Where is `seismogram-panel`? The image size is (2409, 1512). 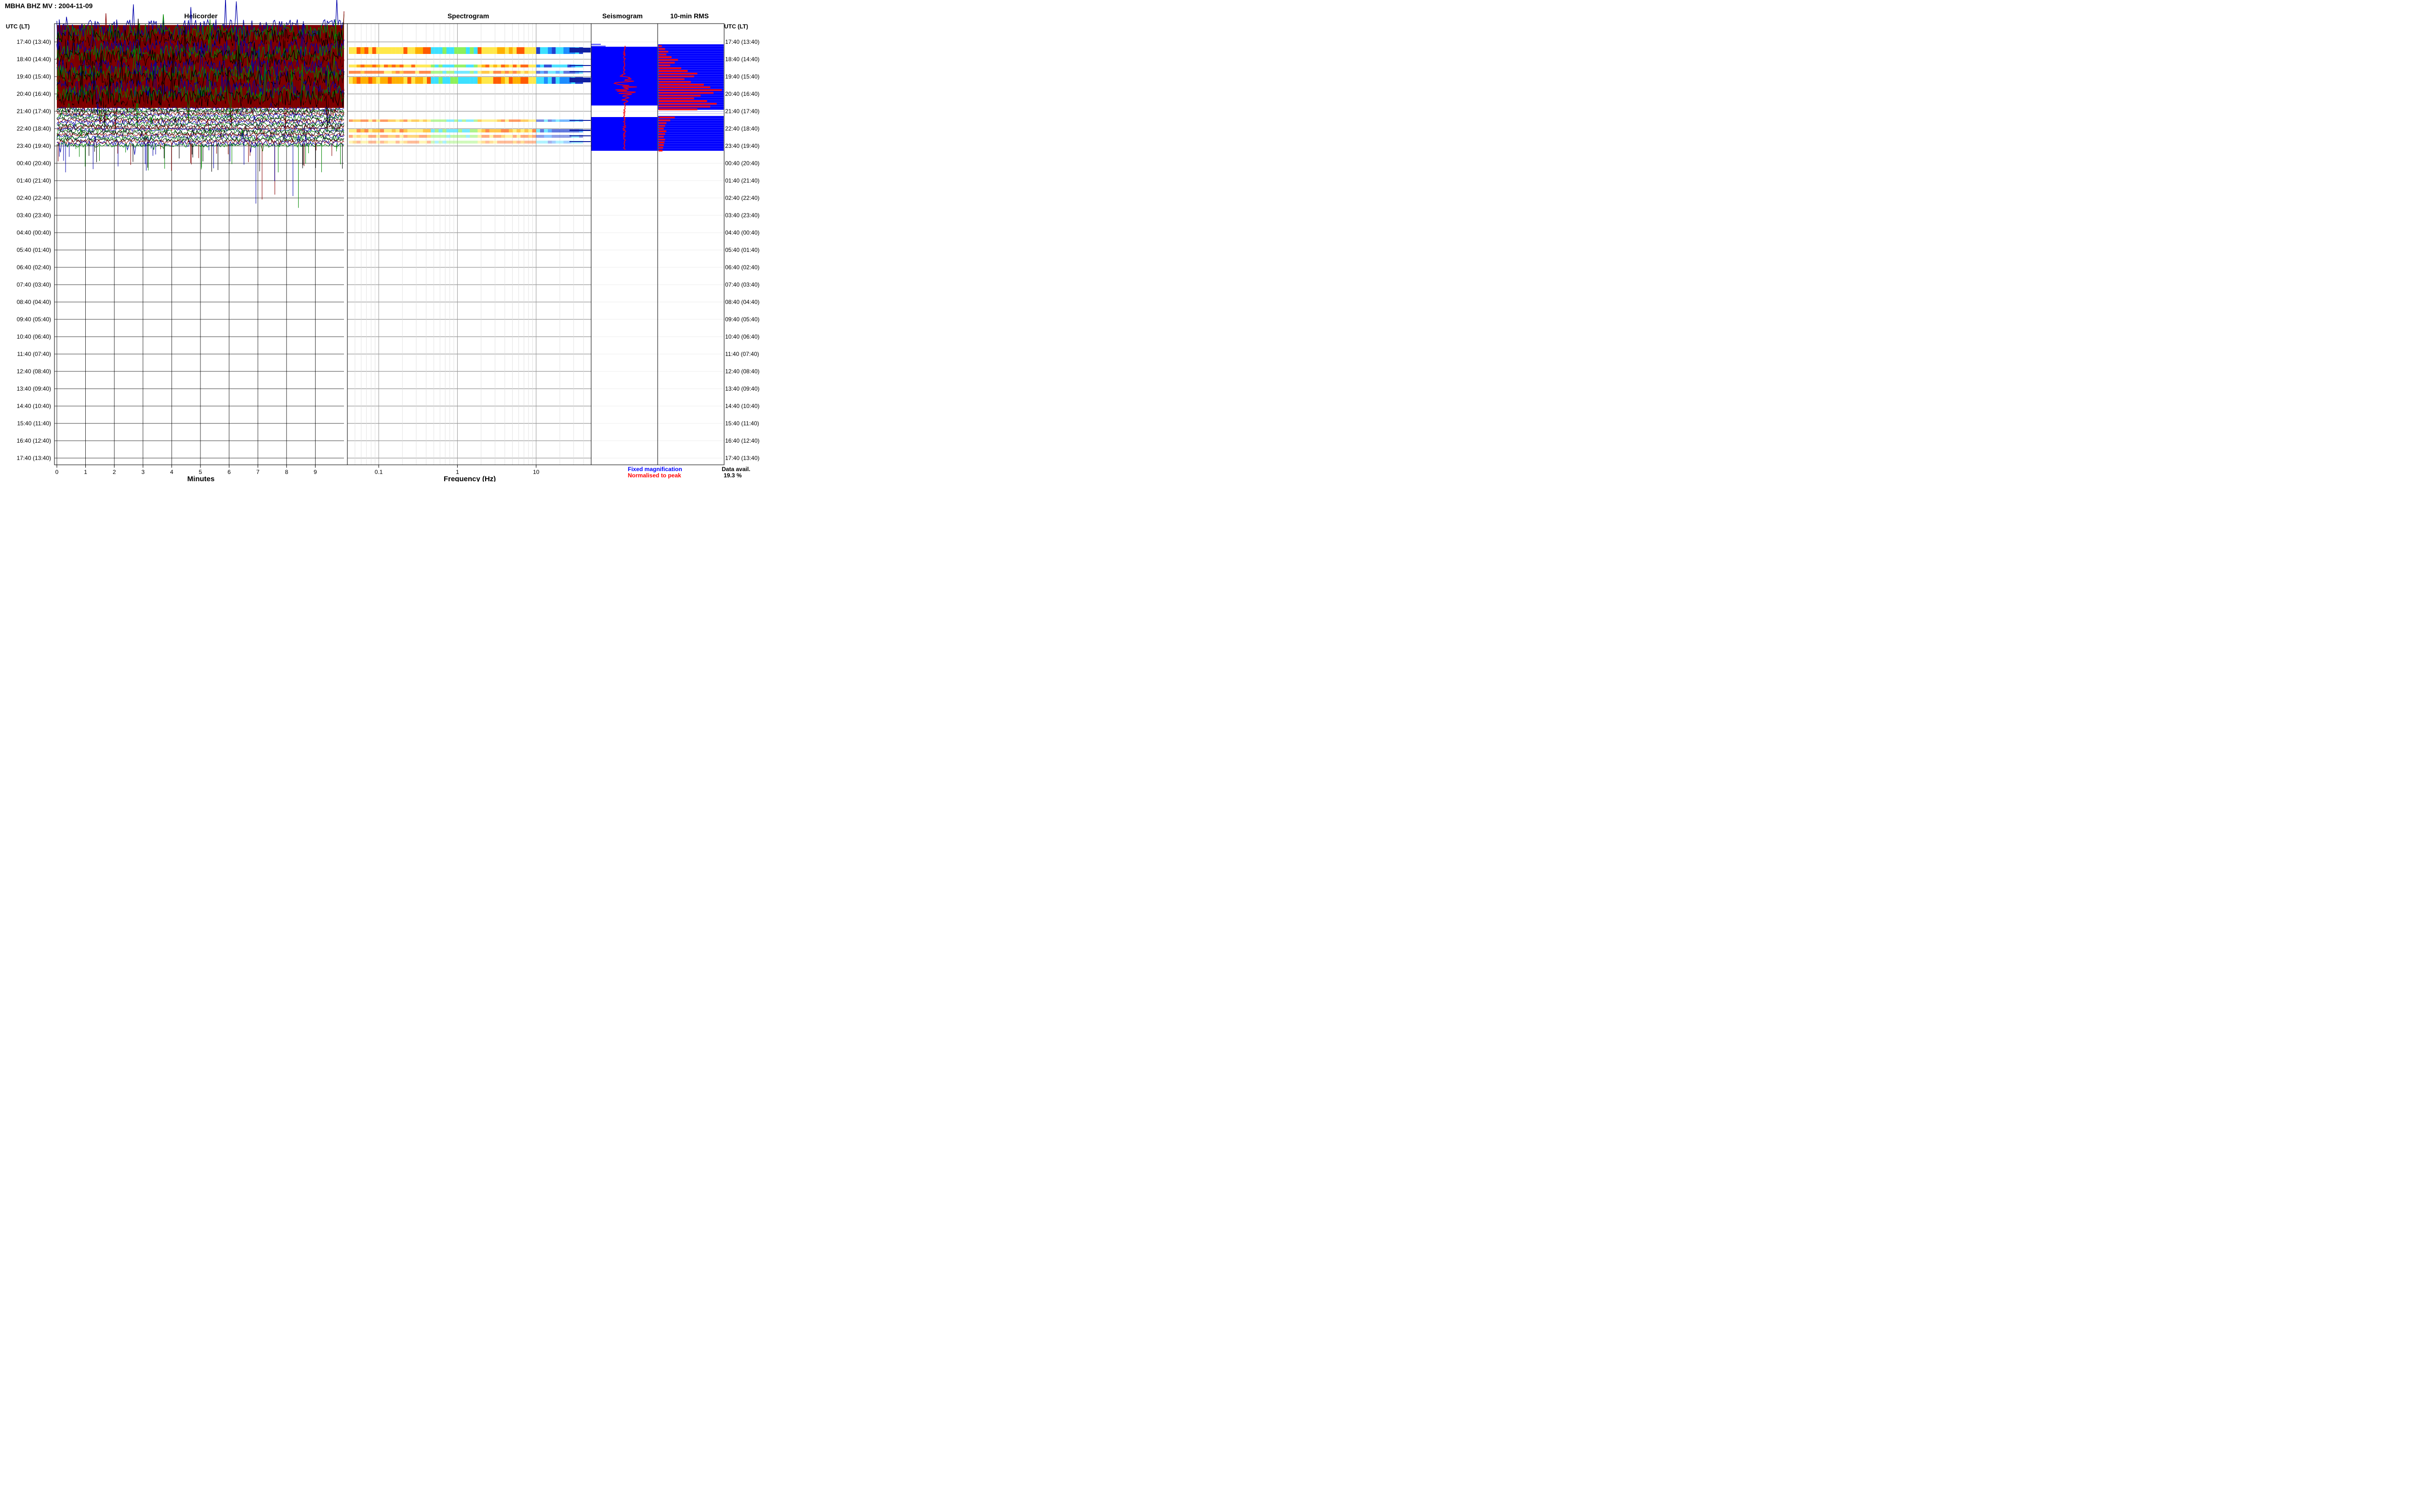 seismogram-panel is located at coordinates (624, 97).